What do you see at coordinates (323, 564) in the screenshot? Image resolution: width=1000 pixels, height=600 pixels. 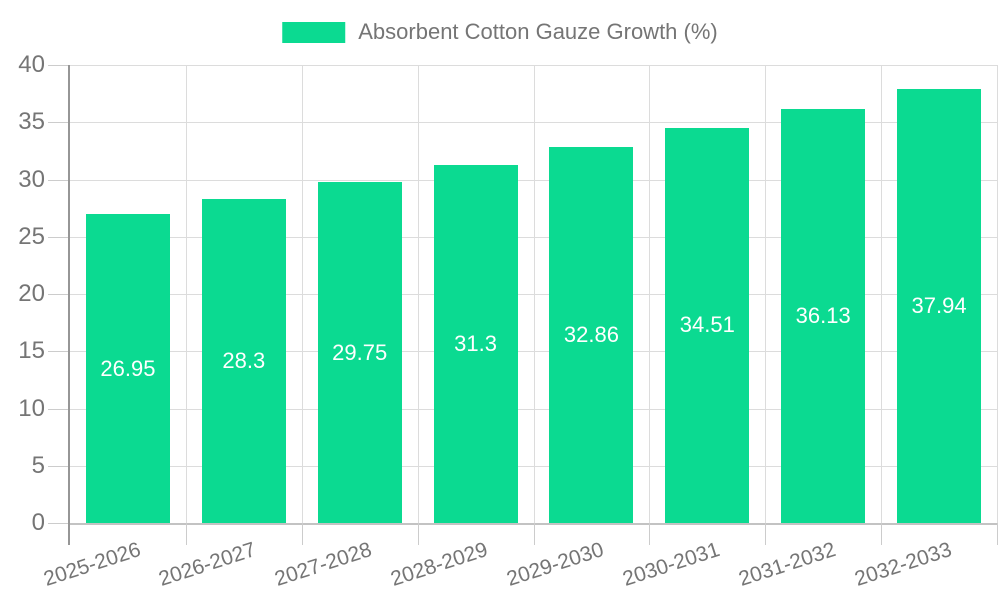 I see `x-axis-label: 2027-2028` at bounding box center [323, 564].